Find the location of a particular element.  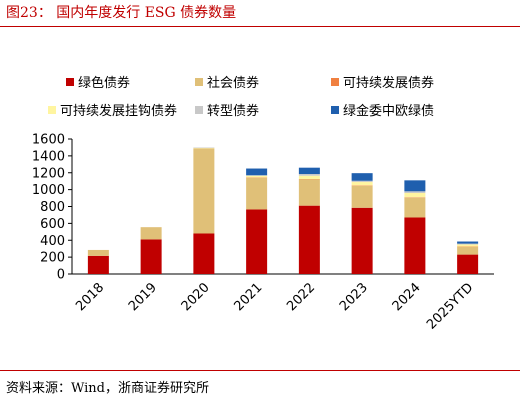

y-tick-label: 600 is located at coordinates (52, 224).